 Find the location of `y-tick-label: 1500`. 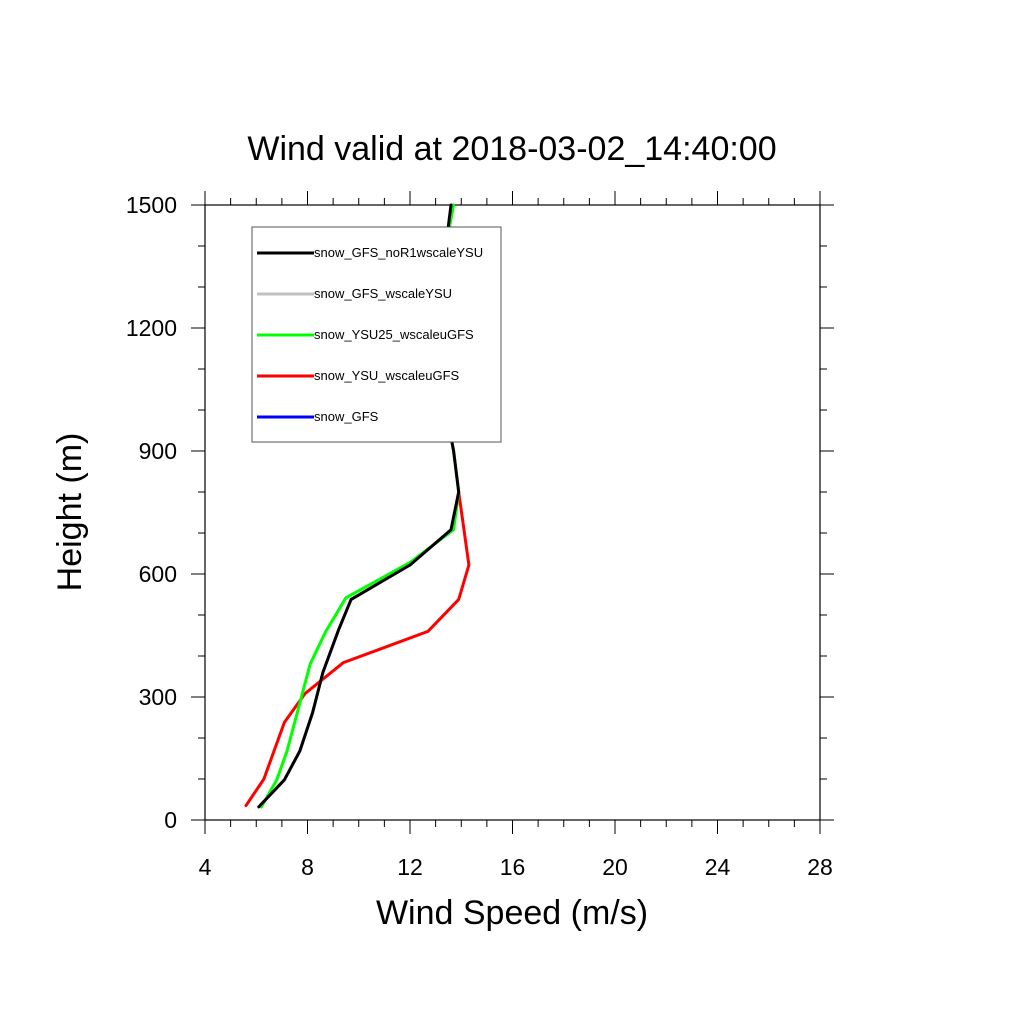

y-tick-label: 1500 is located at coordinates (151, 205).